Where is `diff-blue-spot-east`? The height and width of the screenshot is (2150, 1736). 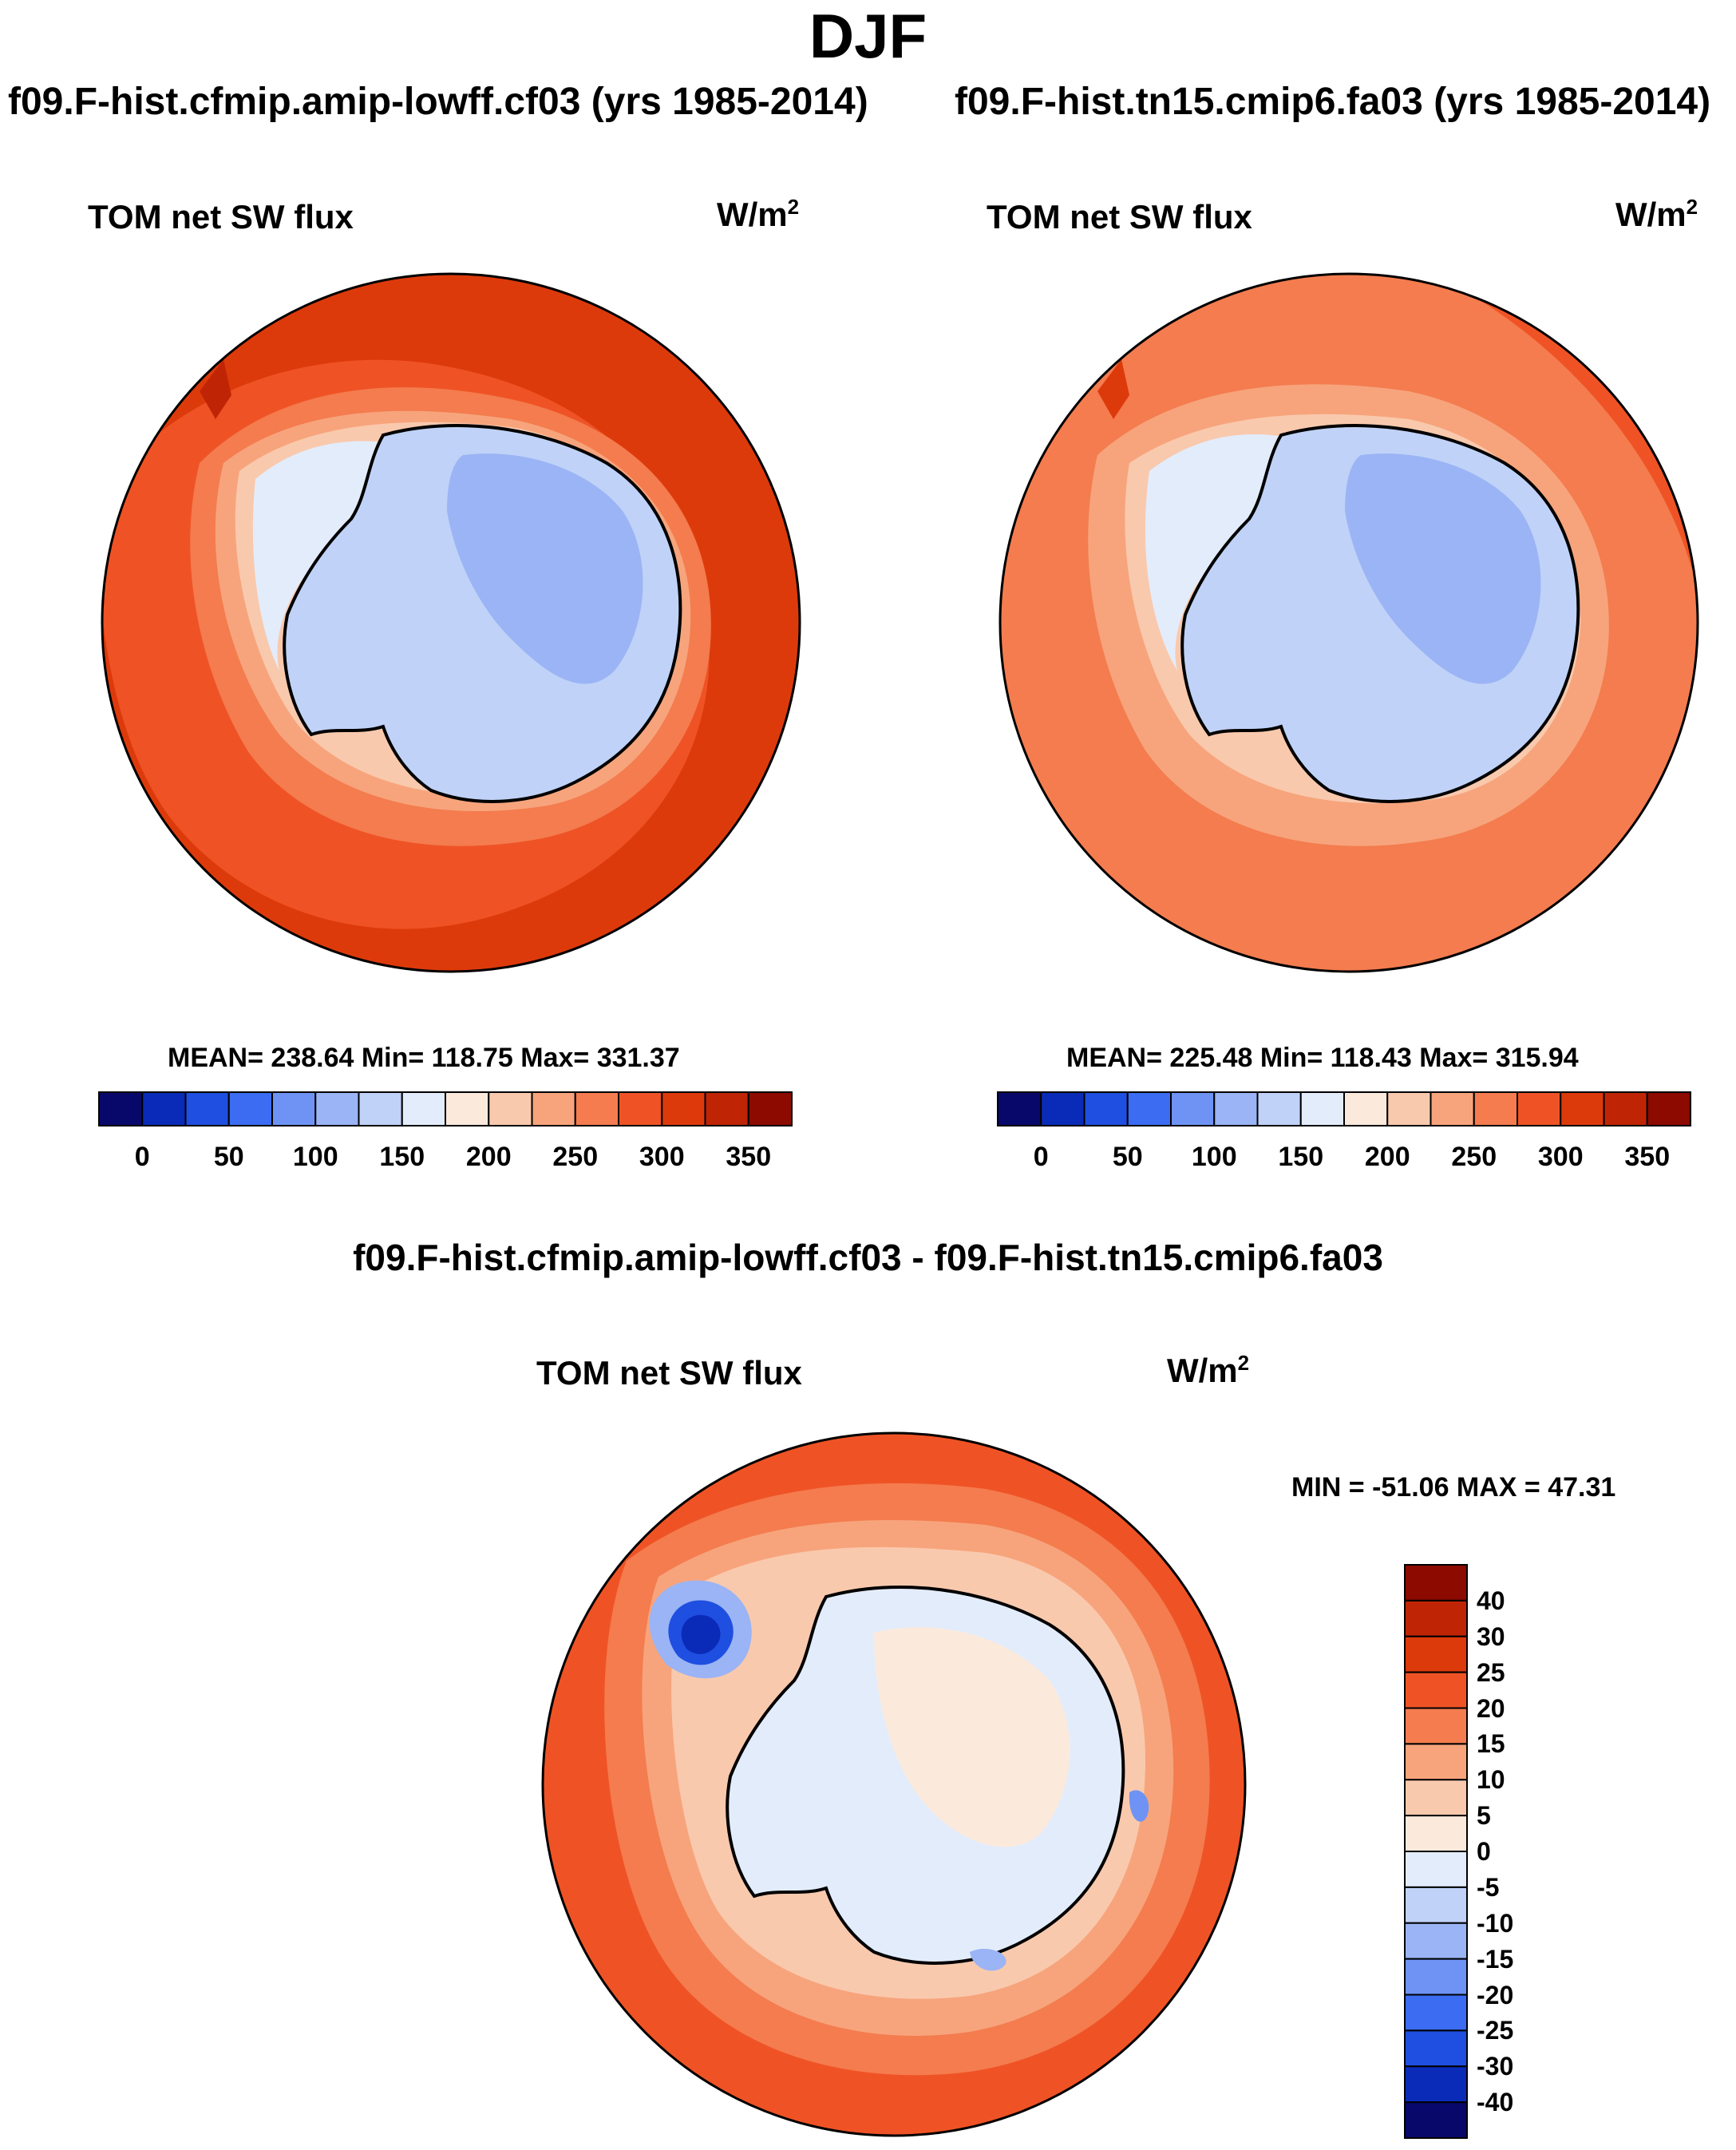
diff-blue-spot-east is located at coordinates (1139, 1806).